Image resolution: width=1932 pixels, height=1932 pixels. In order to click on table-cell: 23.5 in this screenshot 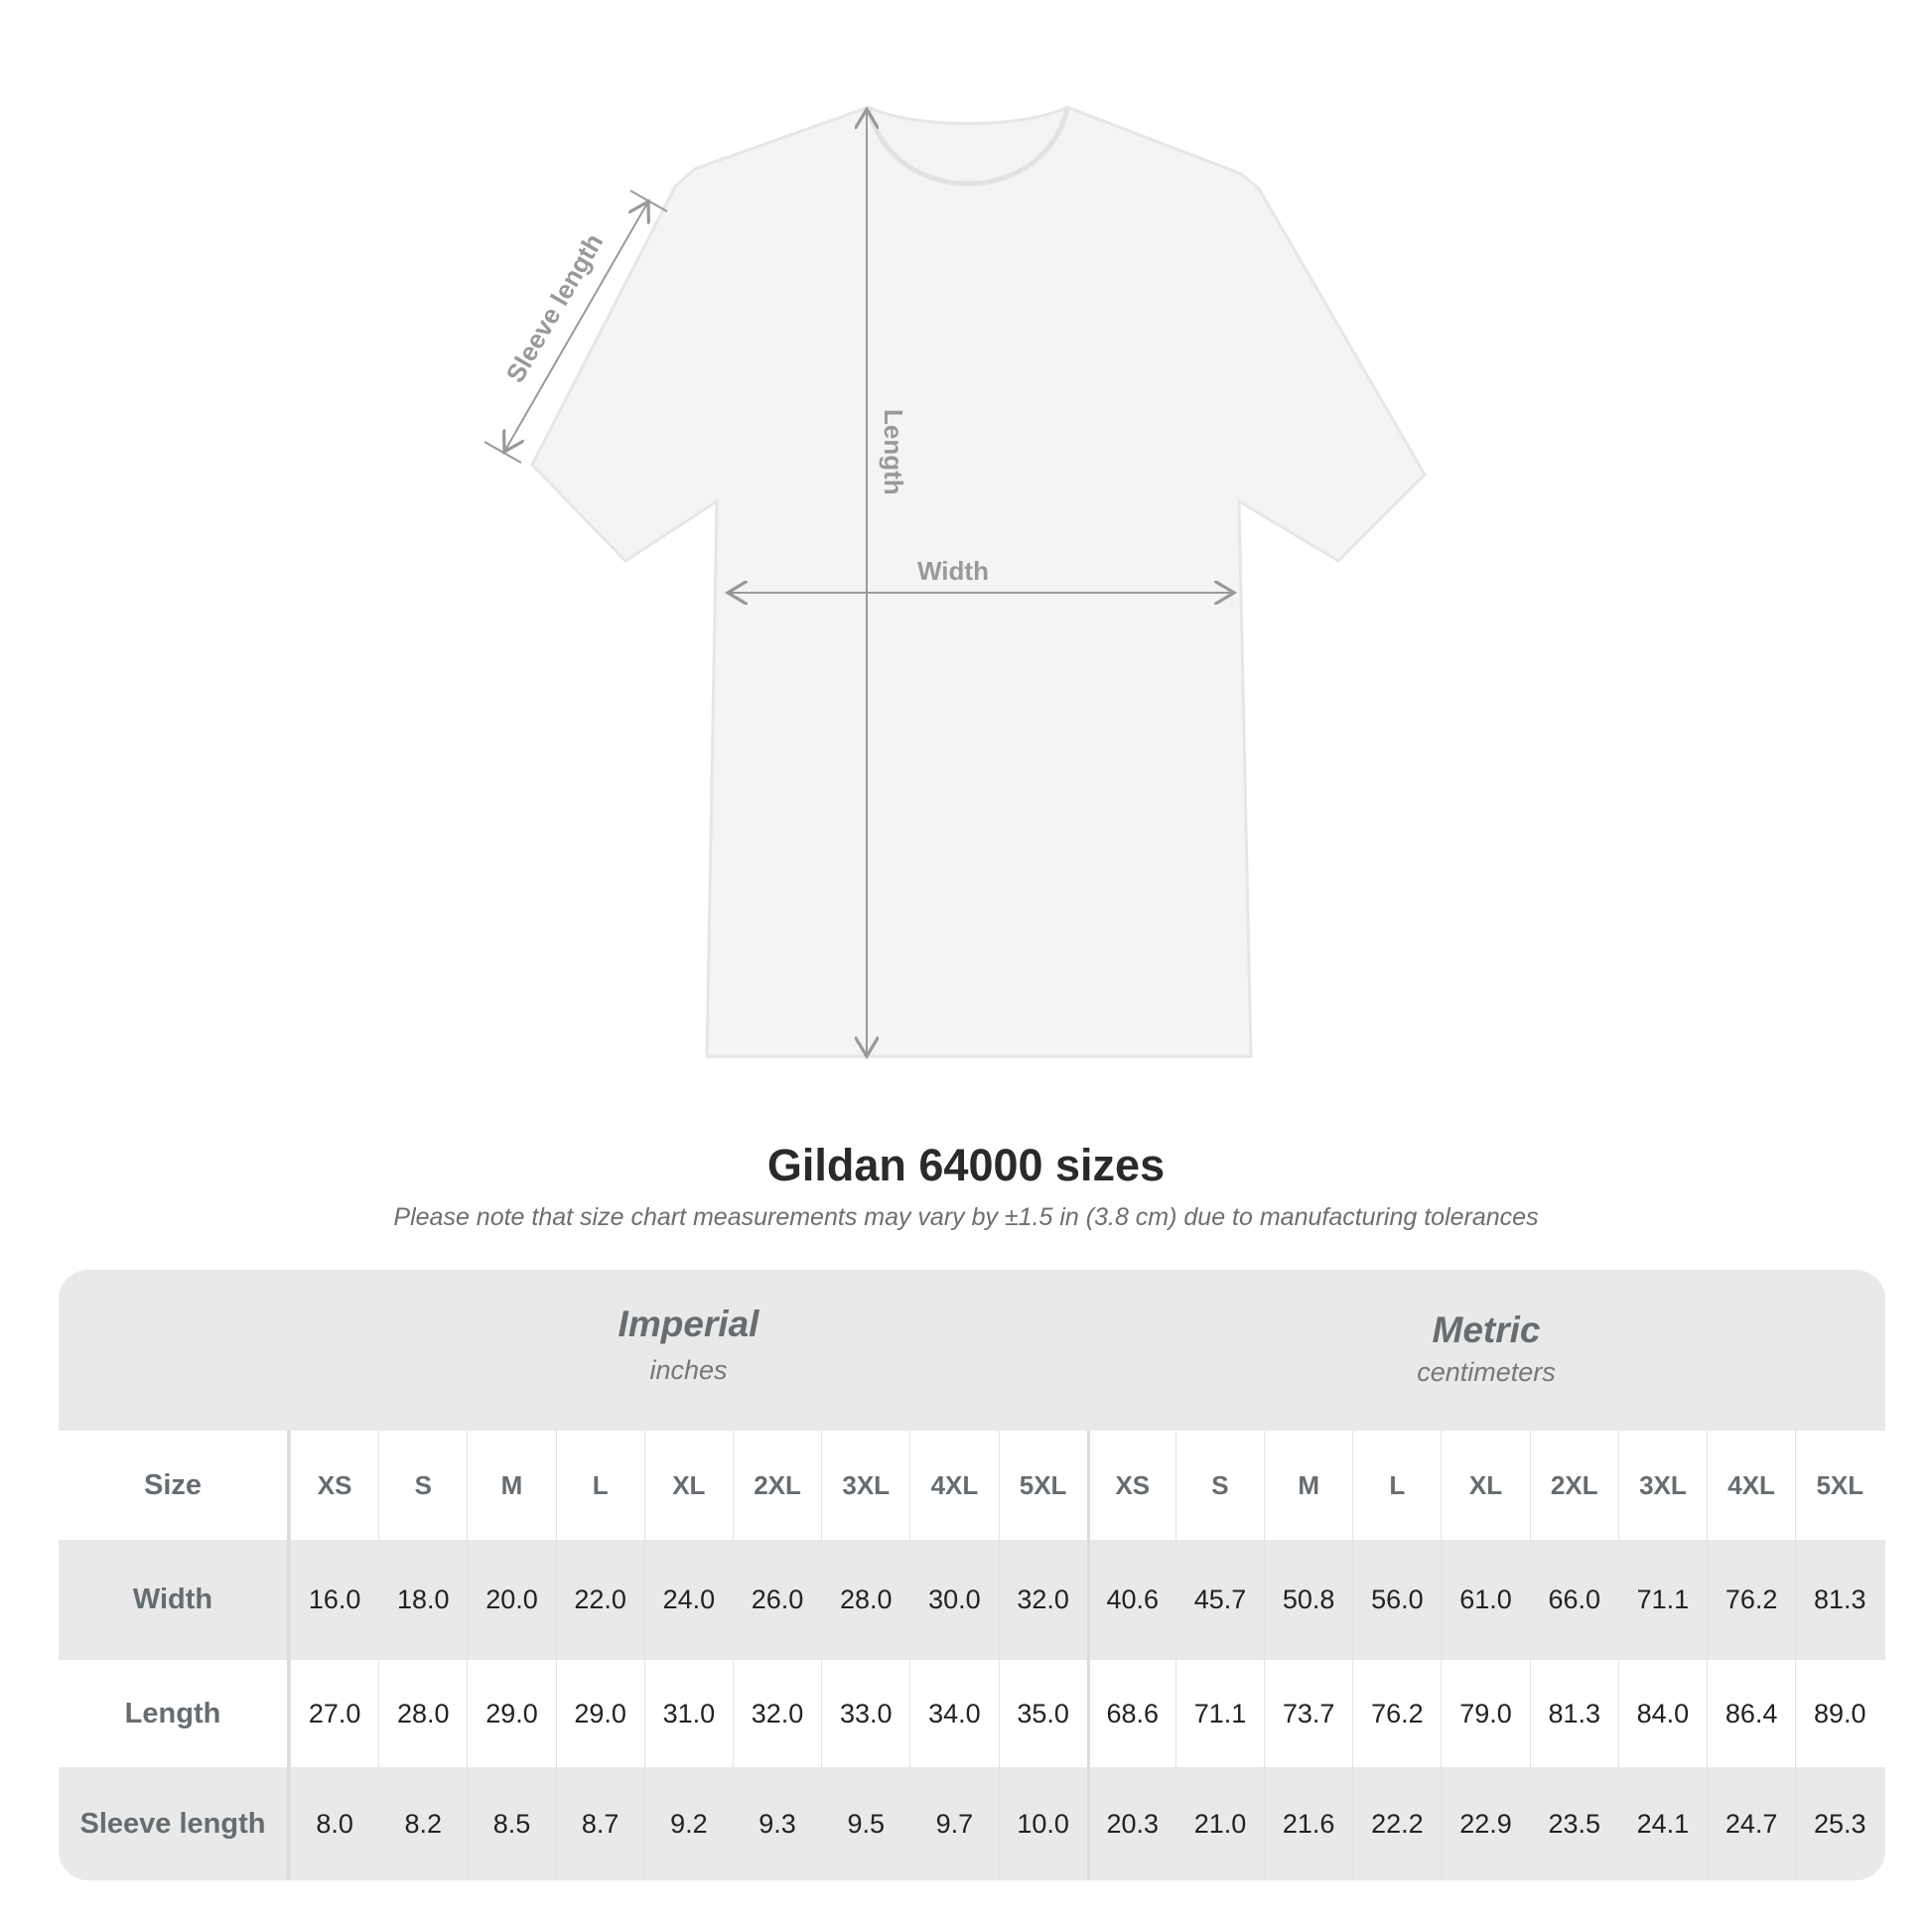, I will do `click(1573, 1823)`.